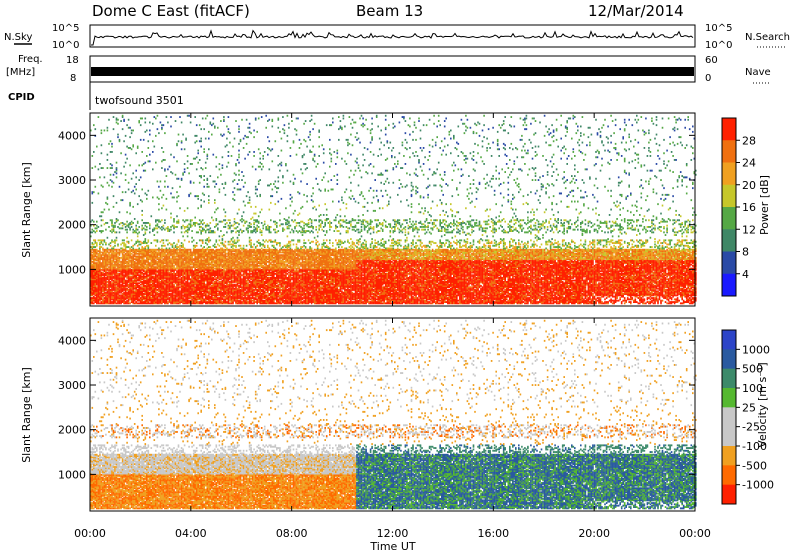 The width and height of the screenshot is (800, 554). I want to click on nsearch-bottom-tick: 10^0, so click(718, 45).